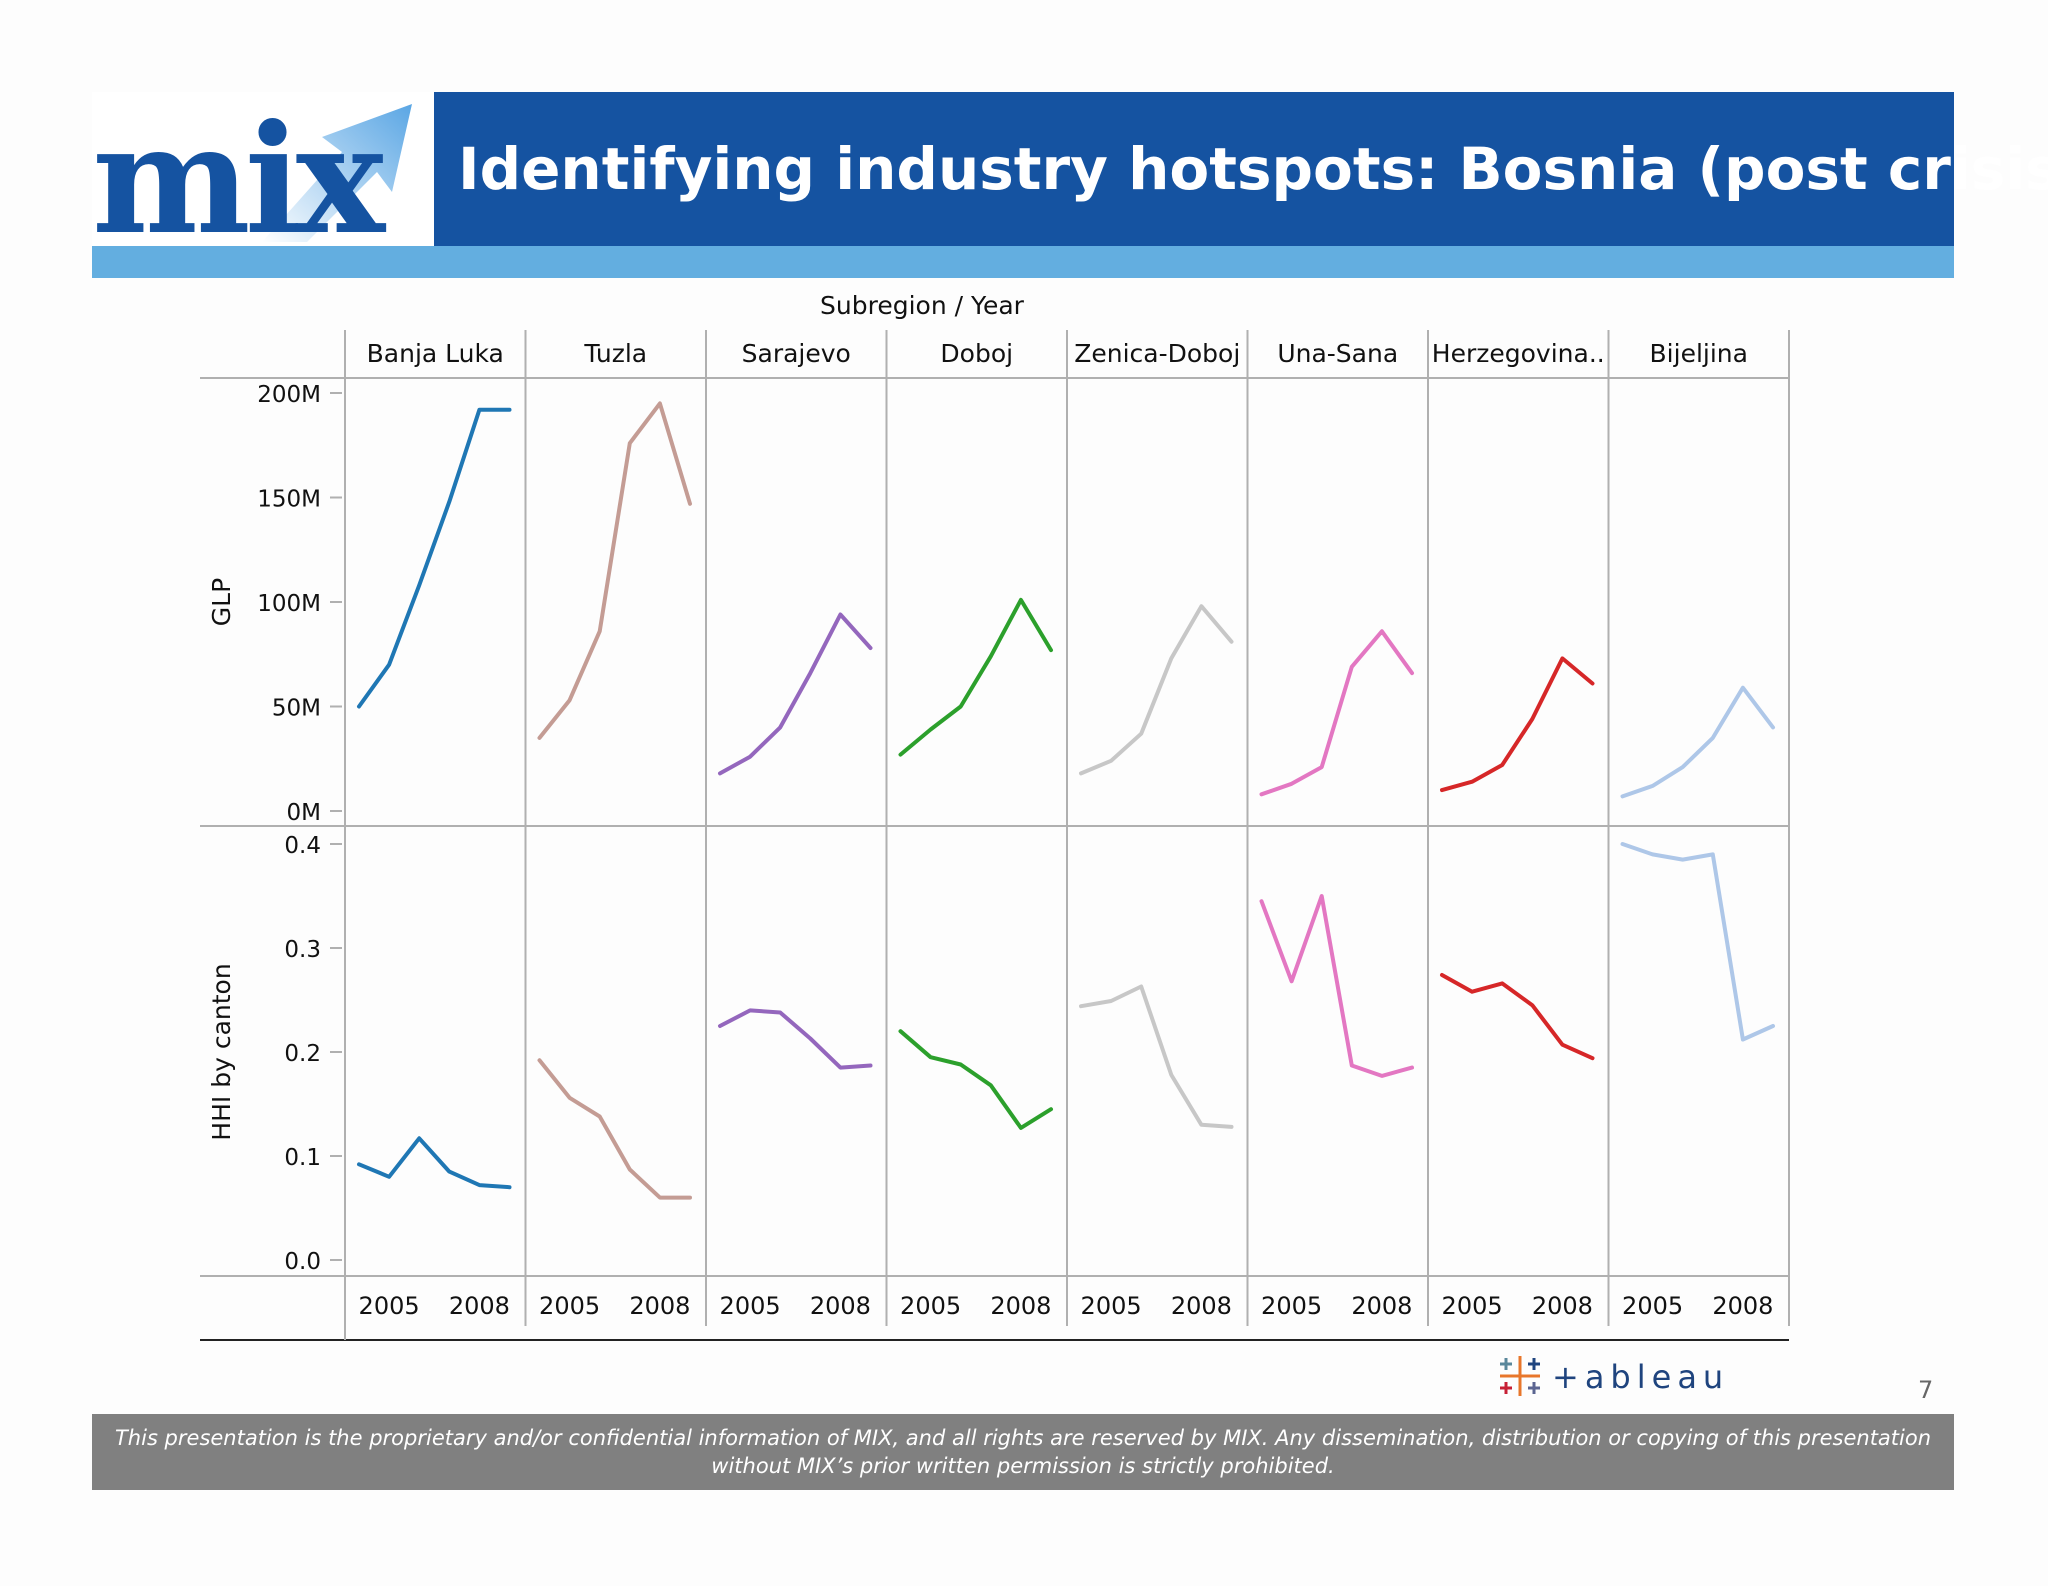 The width and height of the screenshot is (2048, 1586). What do you see at coordinates (221, 1051) in the screenshot?
I see `y-axis-label-1: HHI by canton` at bounding box center [221, 1051].